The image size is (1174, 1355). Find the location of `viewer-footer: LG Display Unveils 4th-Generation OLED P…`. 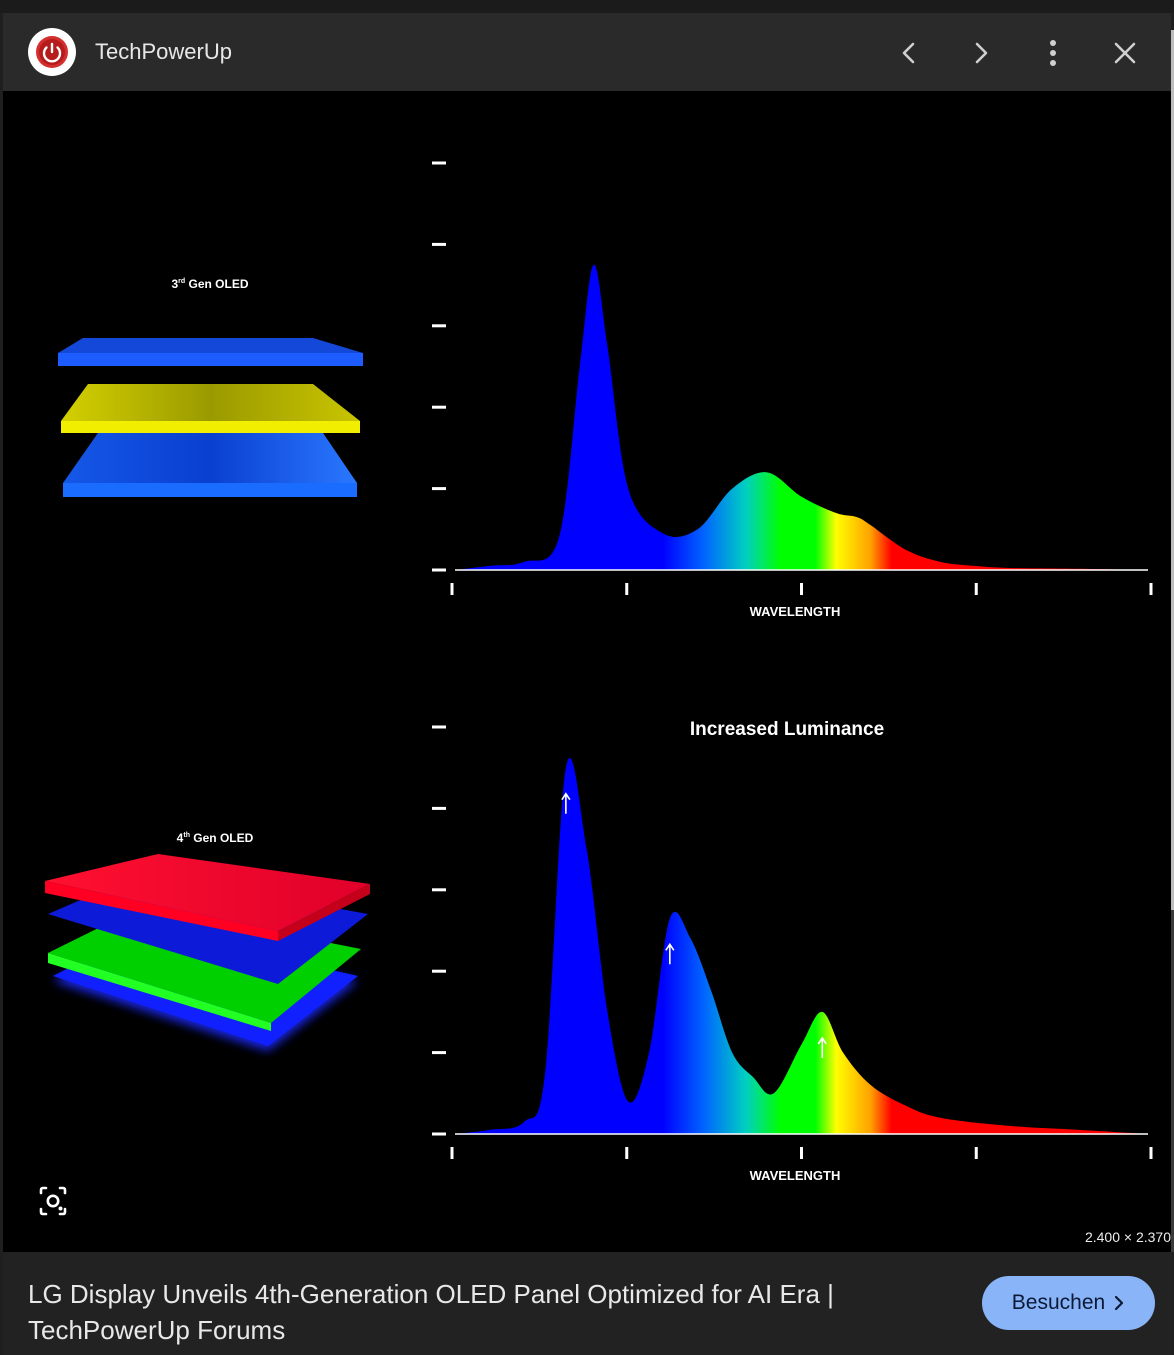

viewer-footer: LG Display Unveils 4th-Generation OLED P… is located at coordinates (587, 1303).